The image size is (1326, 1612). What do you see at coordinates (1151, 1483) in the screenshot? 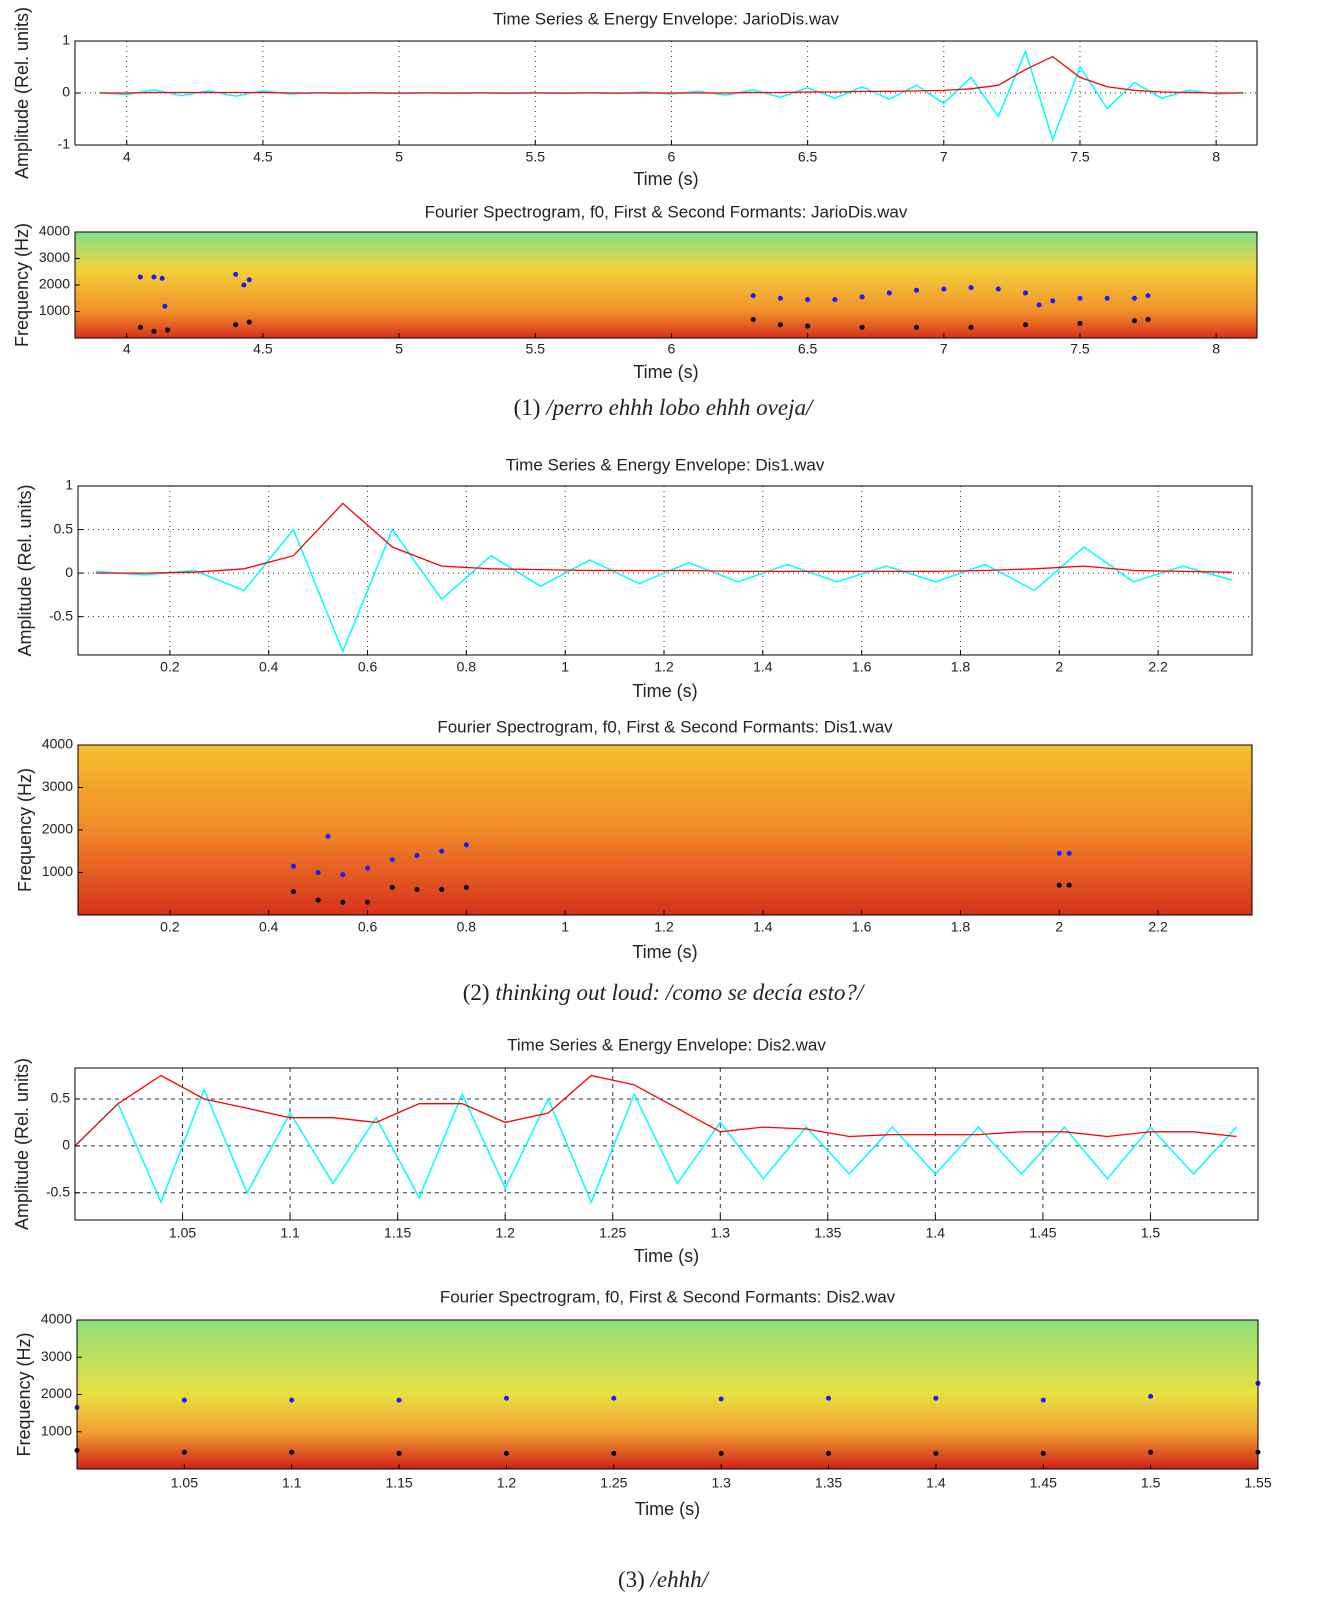
I see `x-tick-label: 1.5` at bounding box center [1151, 1483].